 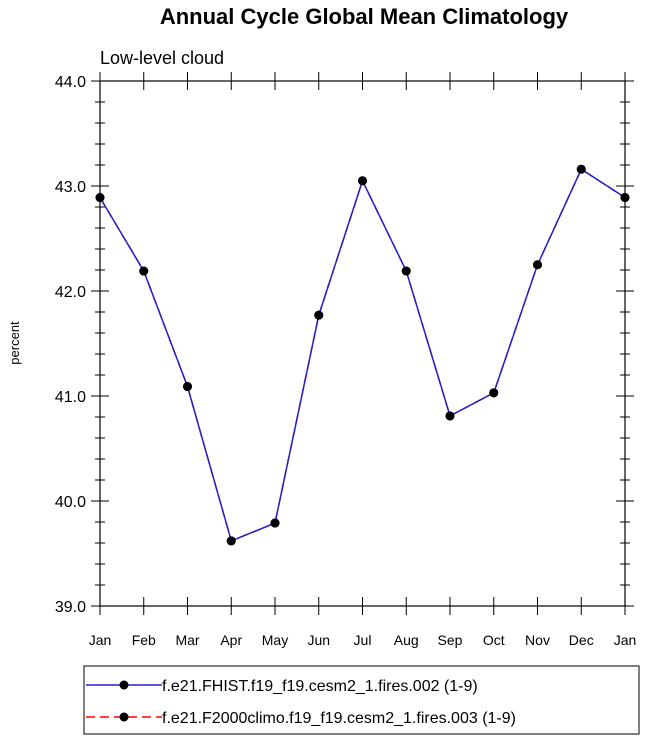 I want to click on y-tick-label: 40.0, so click(x=70, y=502).